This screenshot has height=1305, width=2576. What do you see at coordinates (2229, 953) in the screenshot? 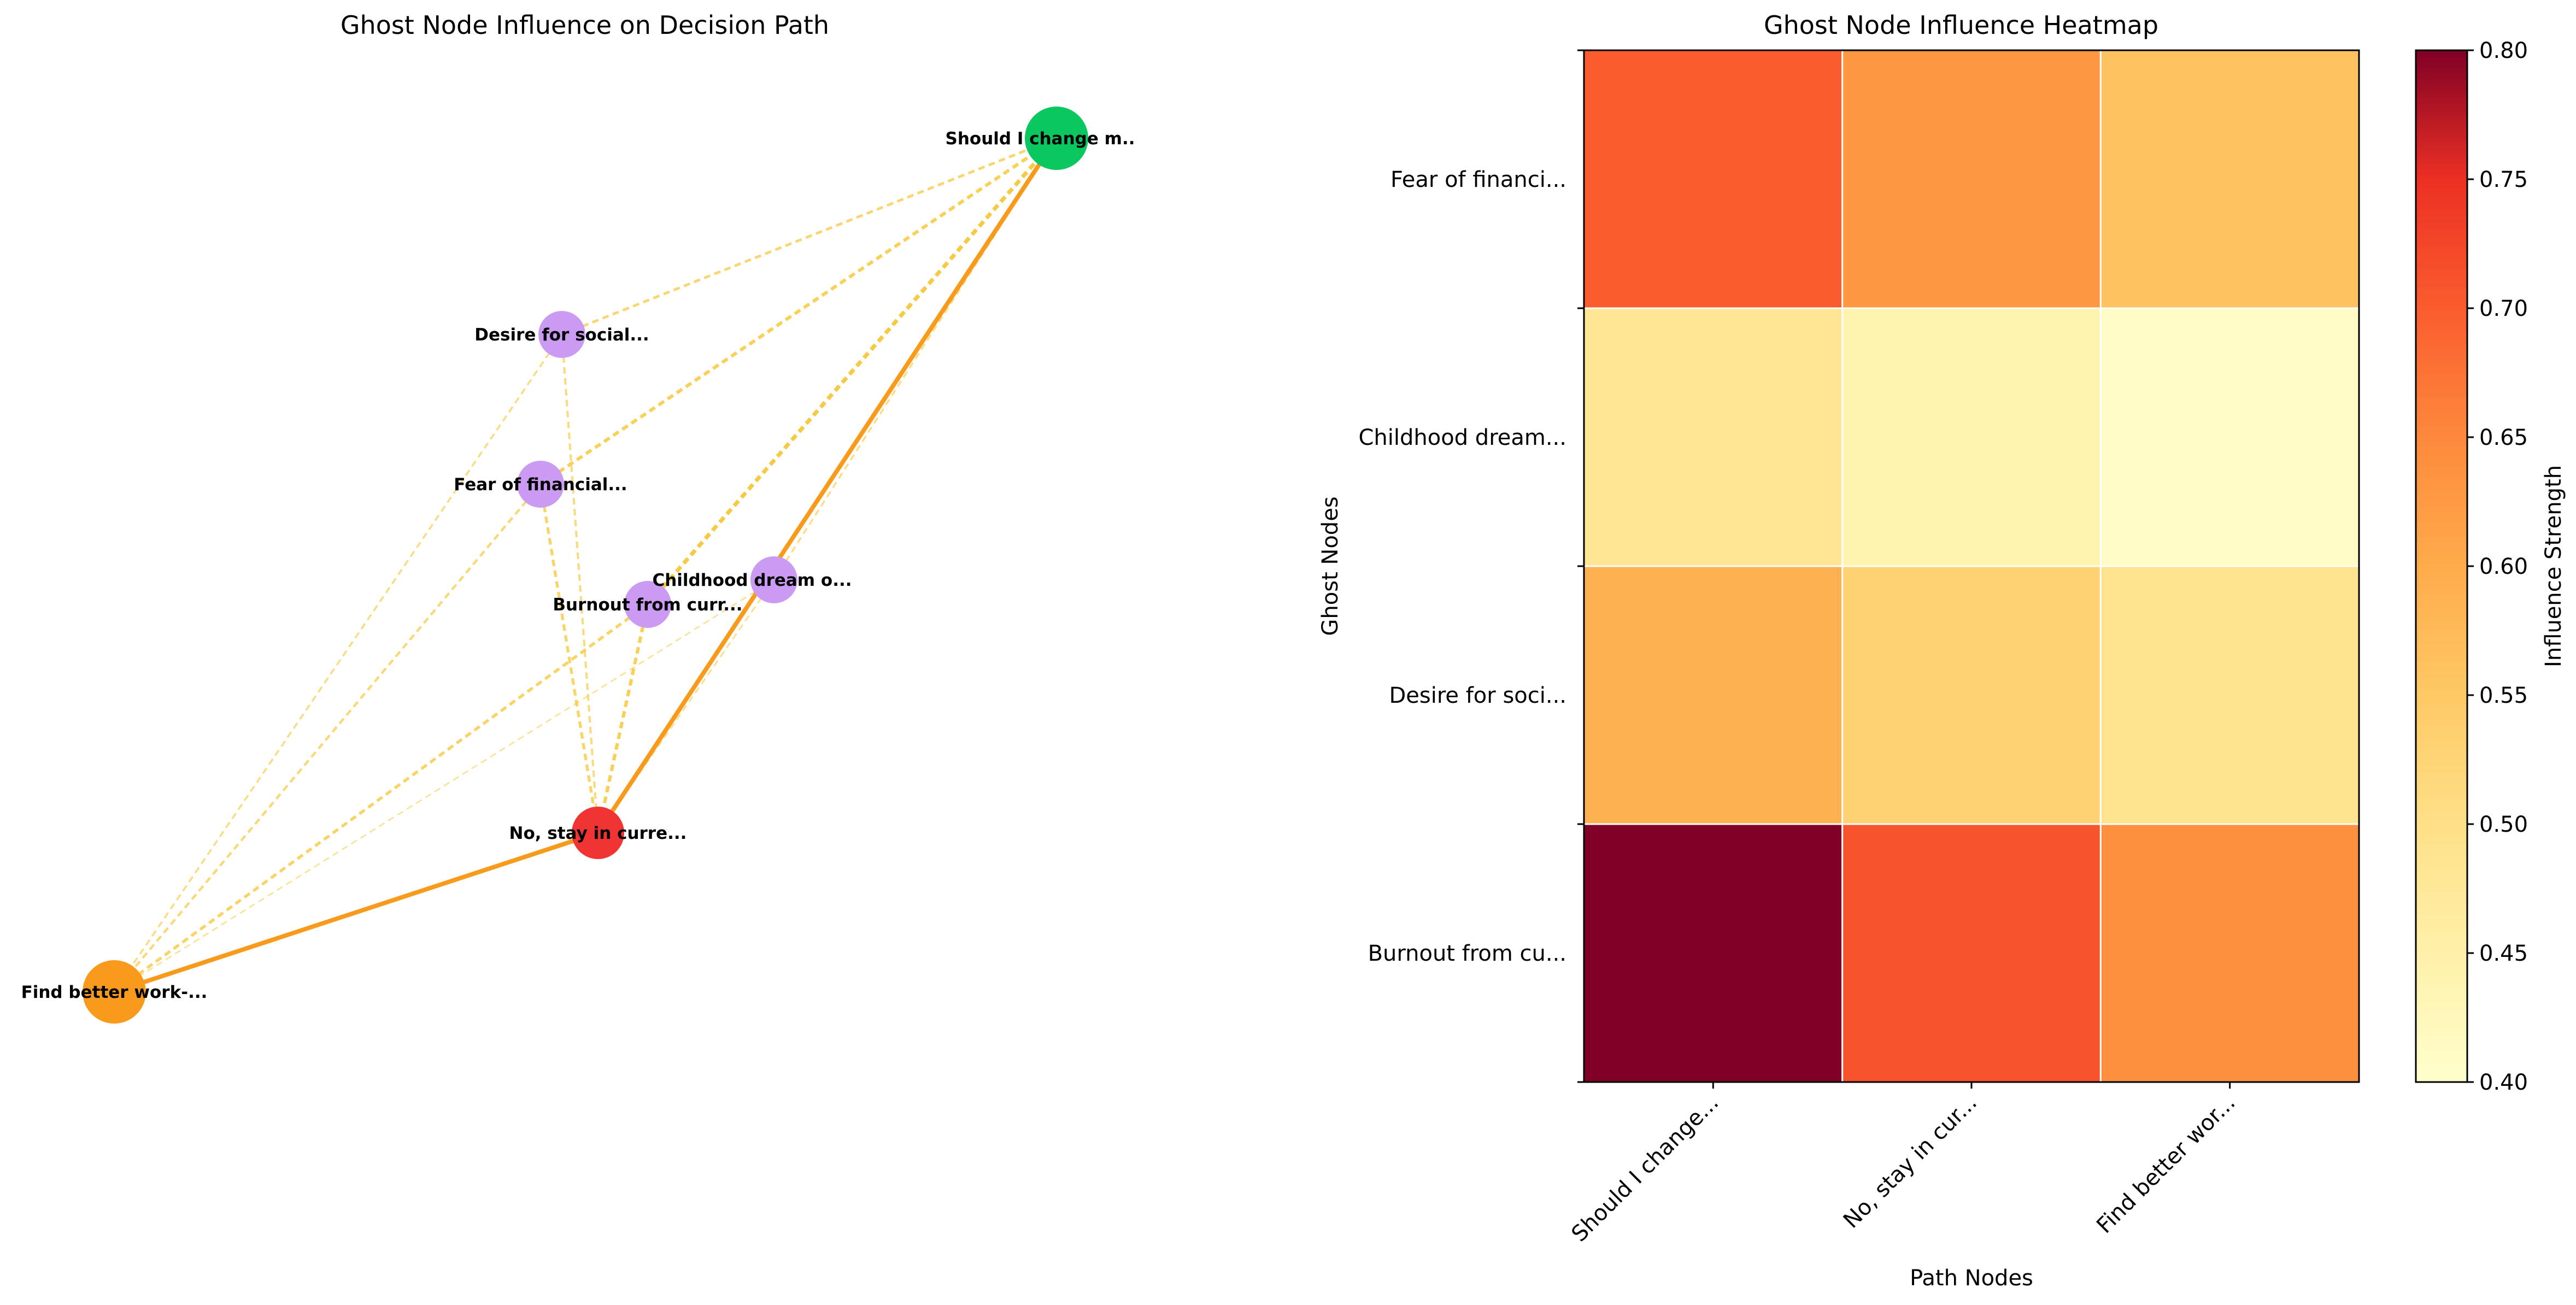
I see `heatmap-cell-r3-c2` at bounding box center [2229, 953].